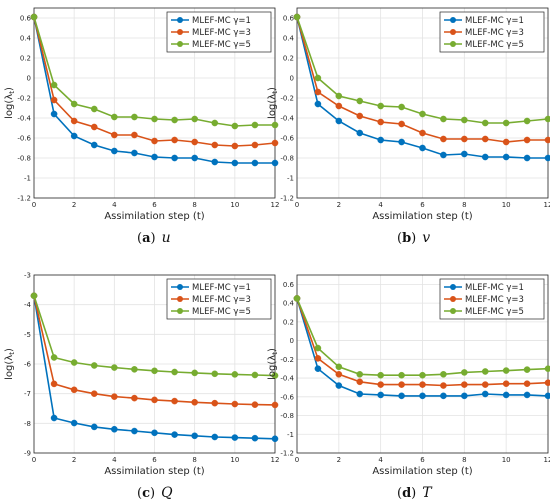  I want to click on y-axis-label: log(λt), so click(273, 364).